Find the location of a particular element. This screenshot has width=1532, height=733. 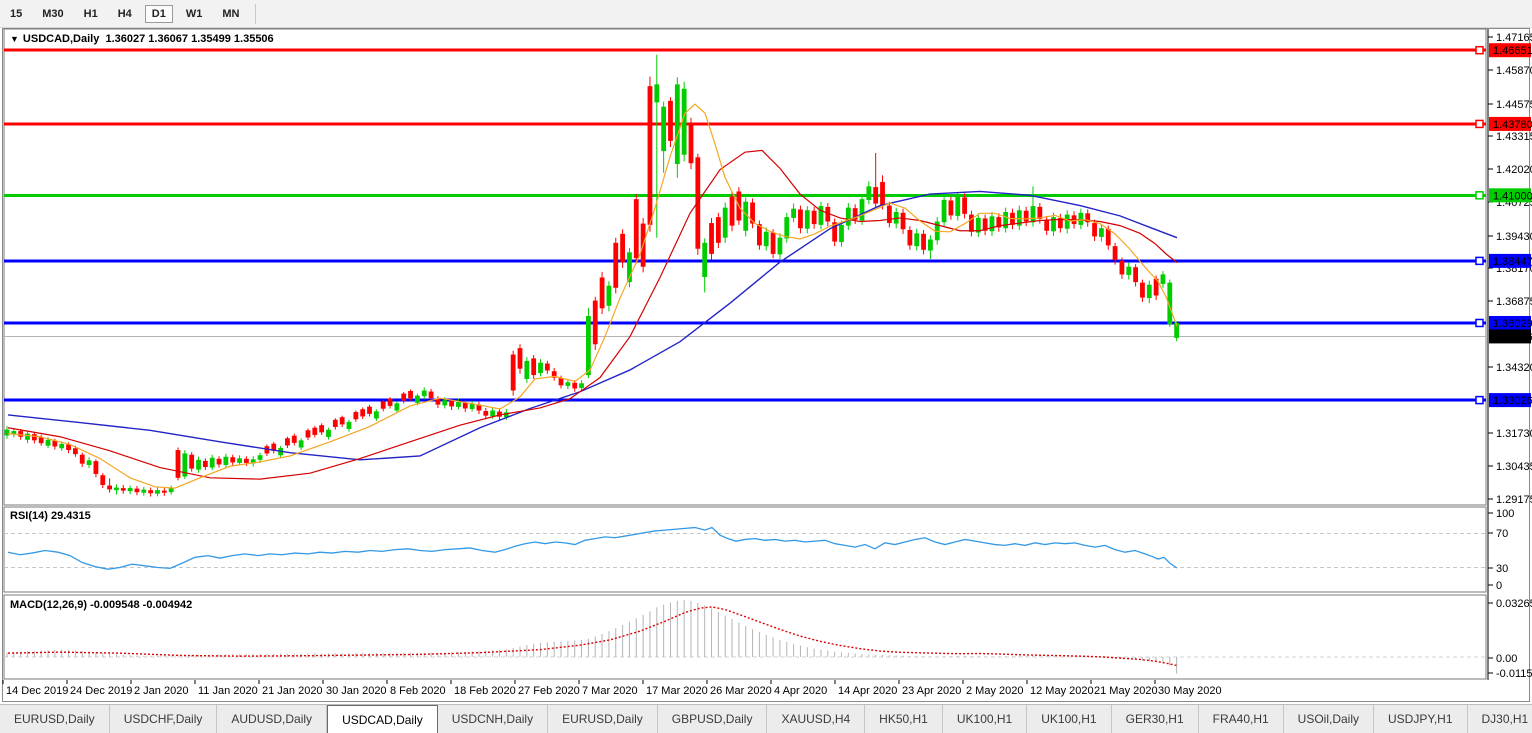

timeframe-button-d1: D1 is located at coordinates (159, 14).